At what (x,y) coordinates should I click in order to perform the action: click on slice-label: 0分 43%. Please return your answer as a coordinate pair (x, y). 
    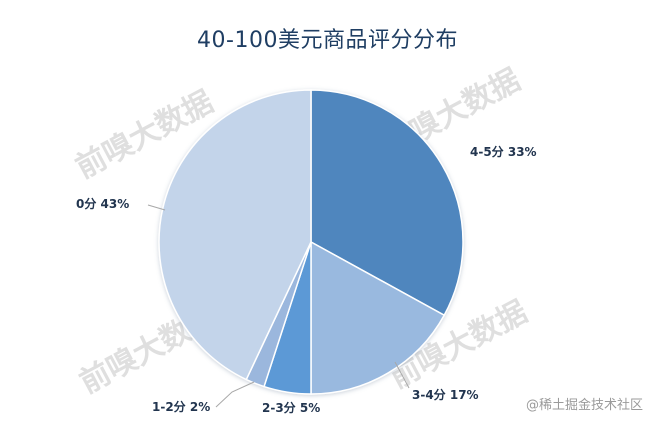
    Looking at the image, I should click on (102, 203).